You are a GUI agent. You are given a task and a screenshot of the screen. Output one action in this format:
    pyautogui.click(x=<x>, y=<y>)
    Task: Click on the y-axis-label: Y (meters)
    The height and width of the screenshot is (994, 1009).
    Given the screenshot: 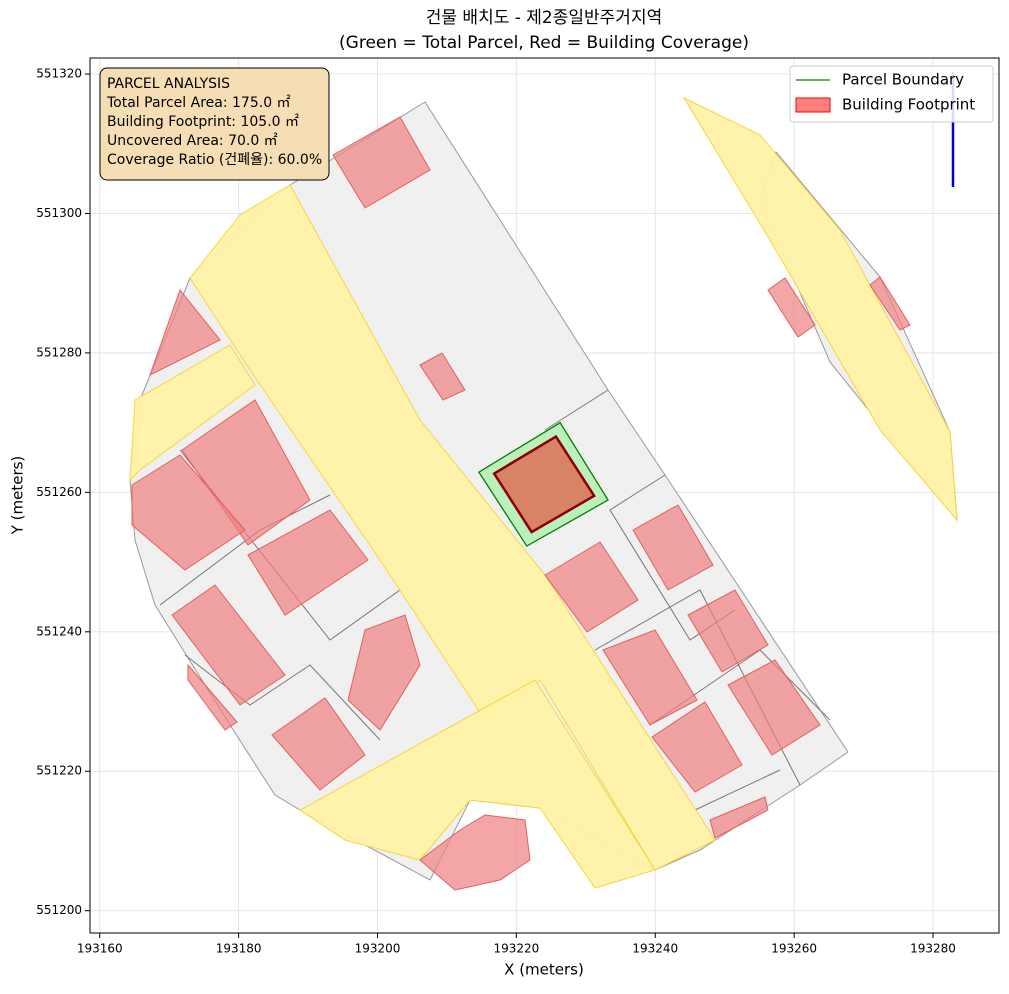 What is the action you would take?
    pyautogui.click(x=18, y=496)
    